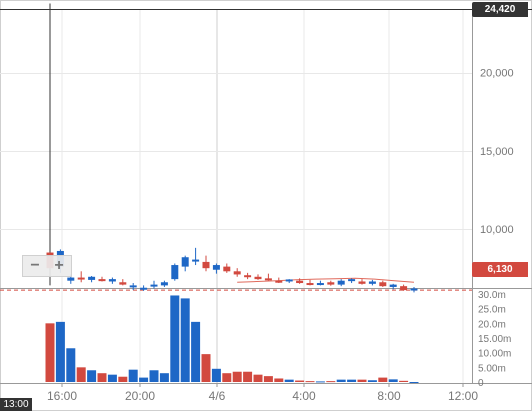 Image resolution: width=532 pixels, height=416 pixels. What do you see at coordinates (389, 396) in the screenshot?
I see `x-tick-label: 8:00` at bounding box center [389, 396].